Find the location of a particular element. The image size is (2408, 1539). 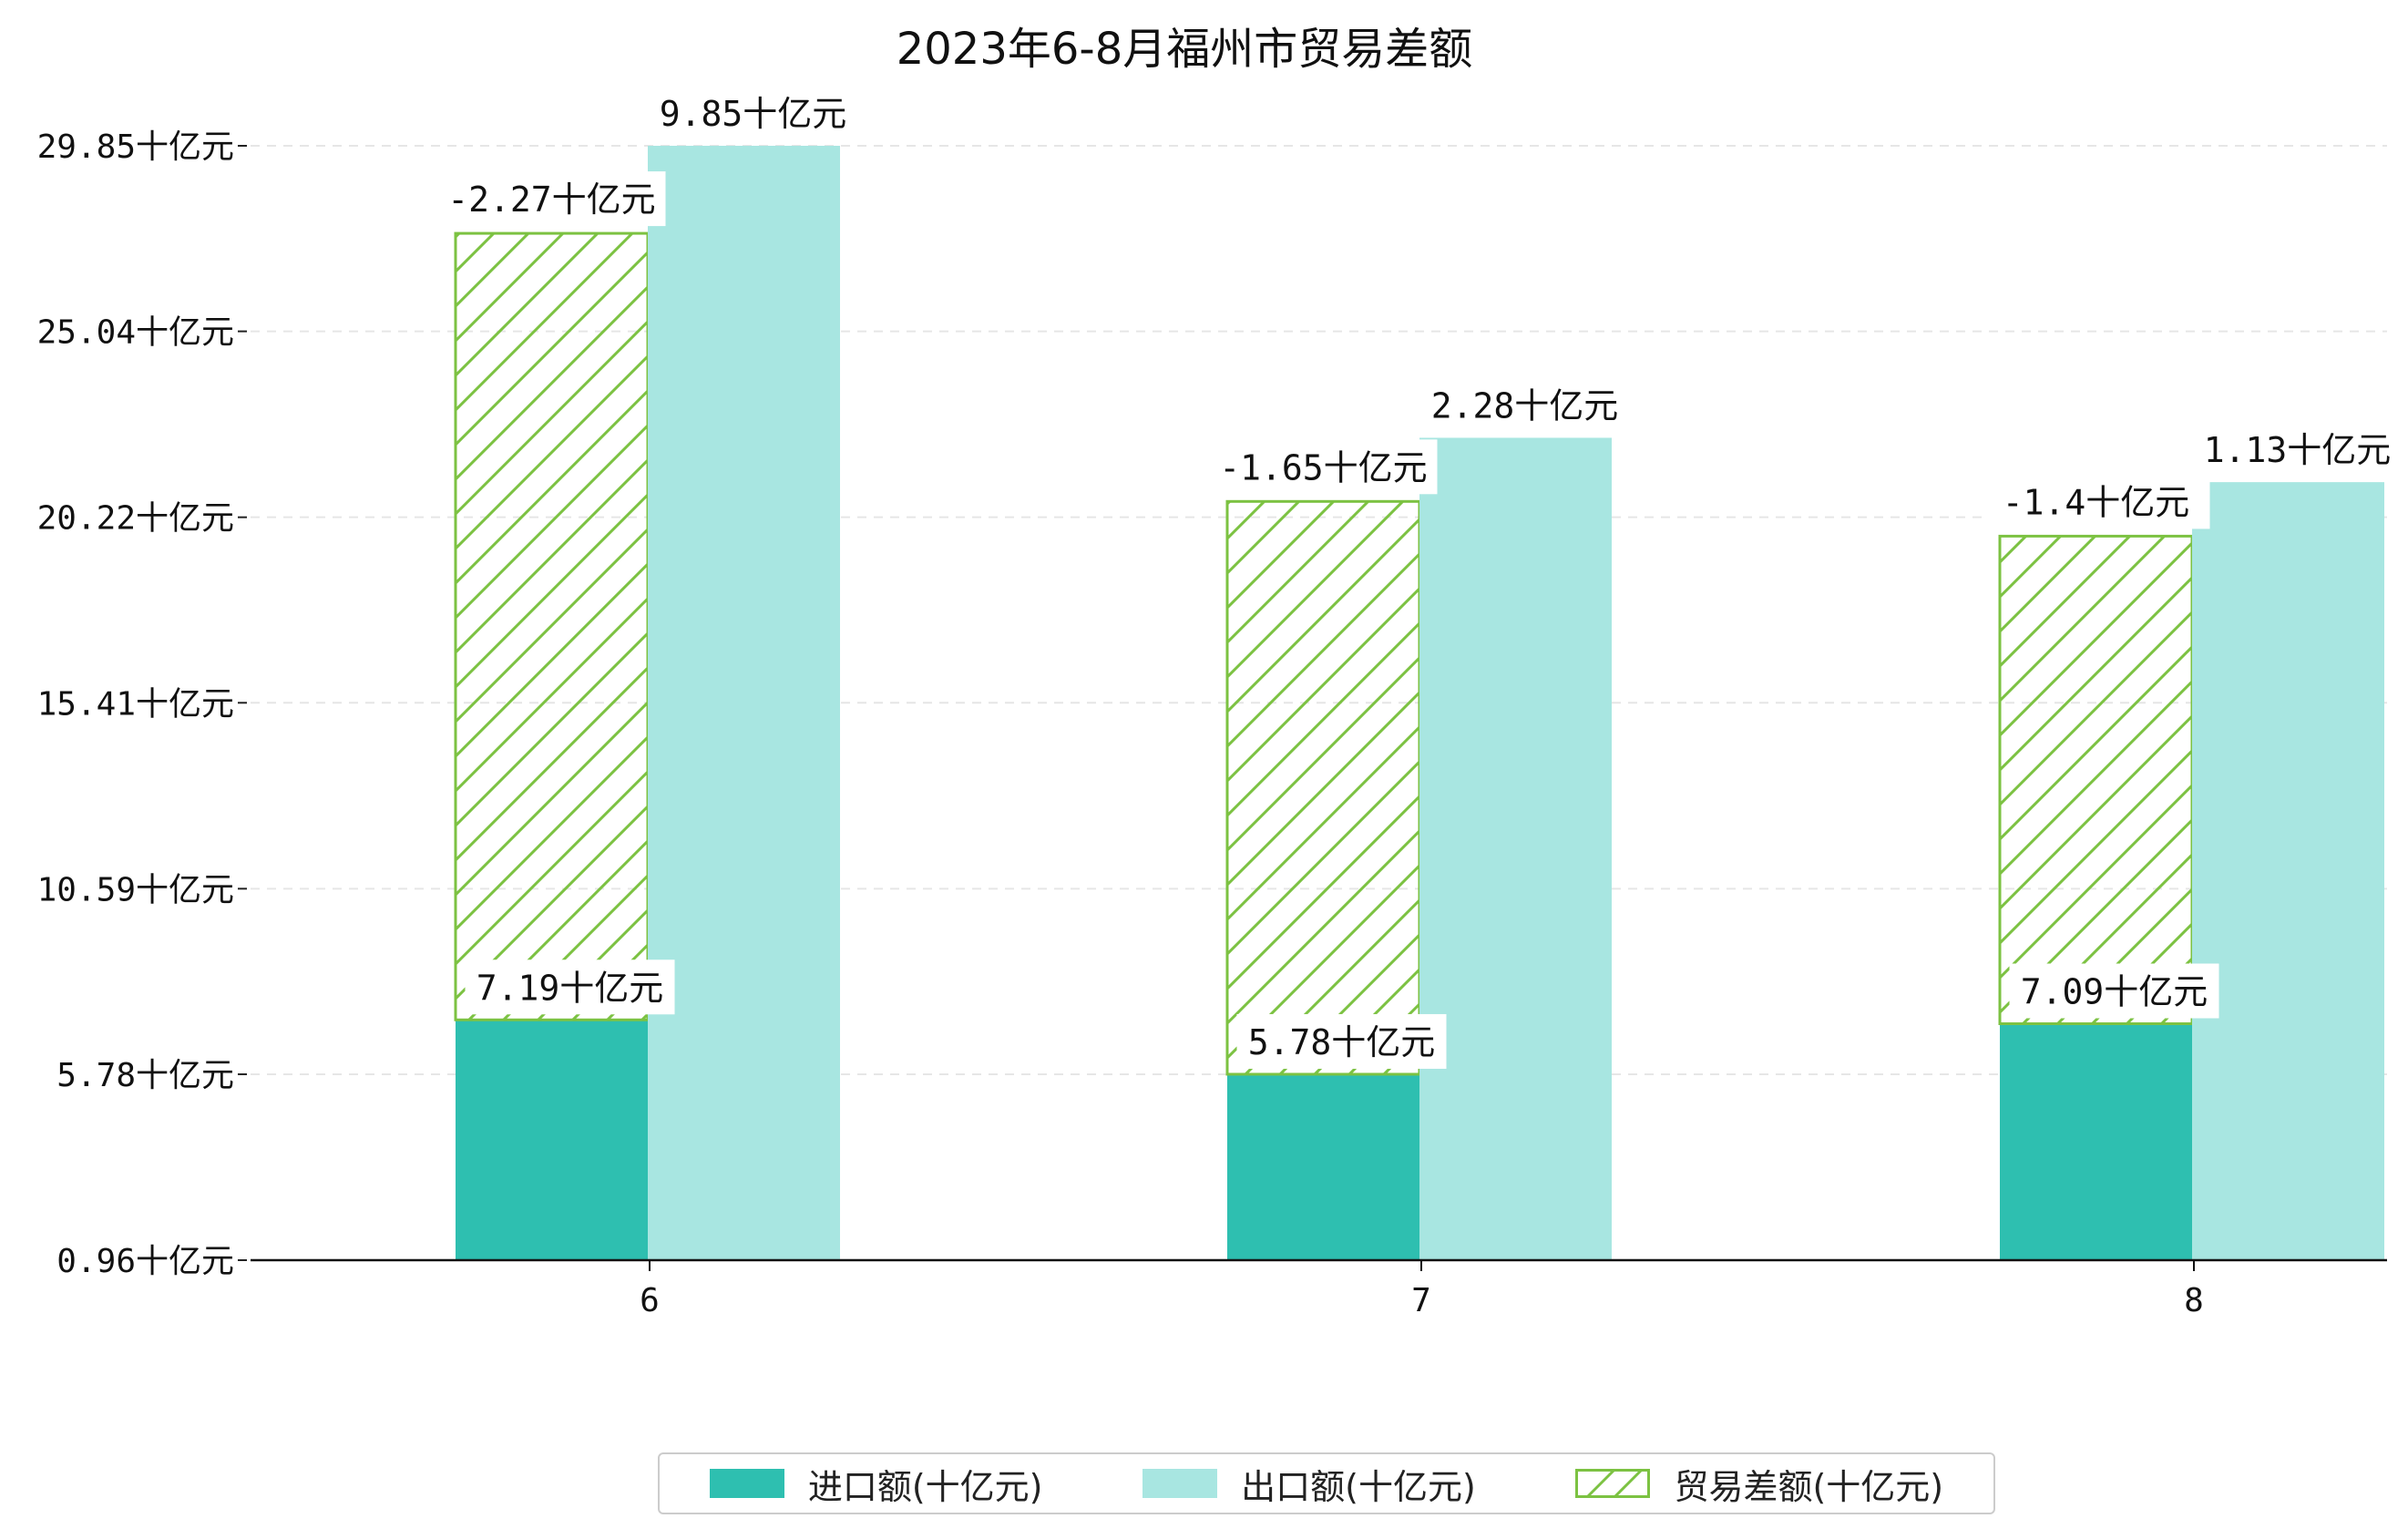

export-value-label: 1.13十亿元 is located at coordinates (2298, 449).